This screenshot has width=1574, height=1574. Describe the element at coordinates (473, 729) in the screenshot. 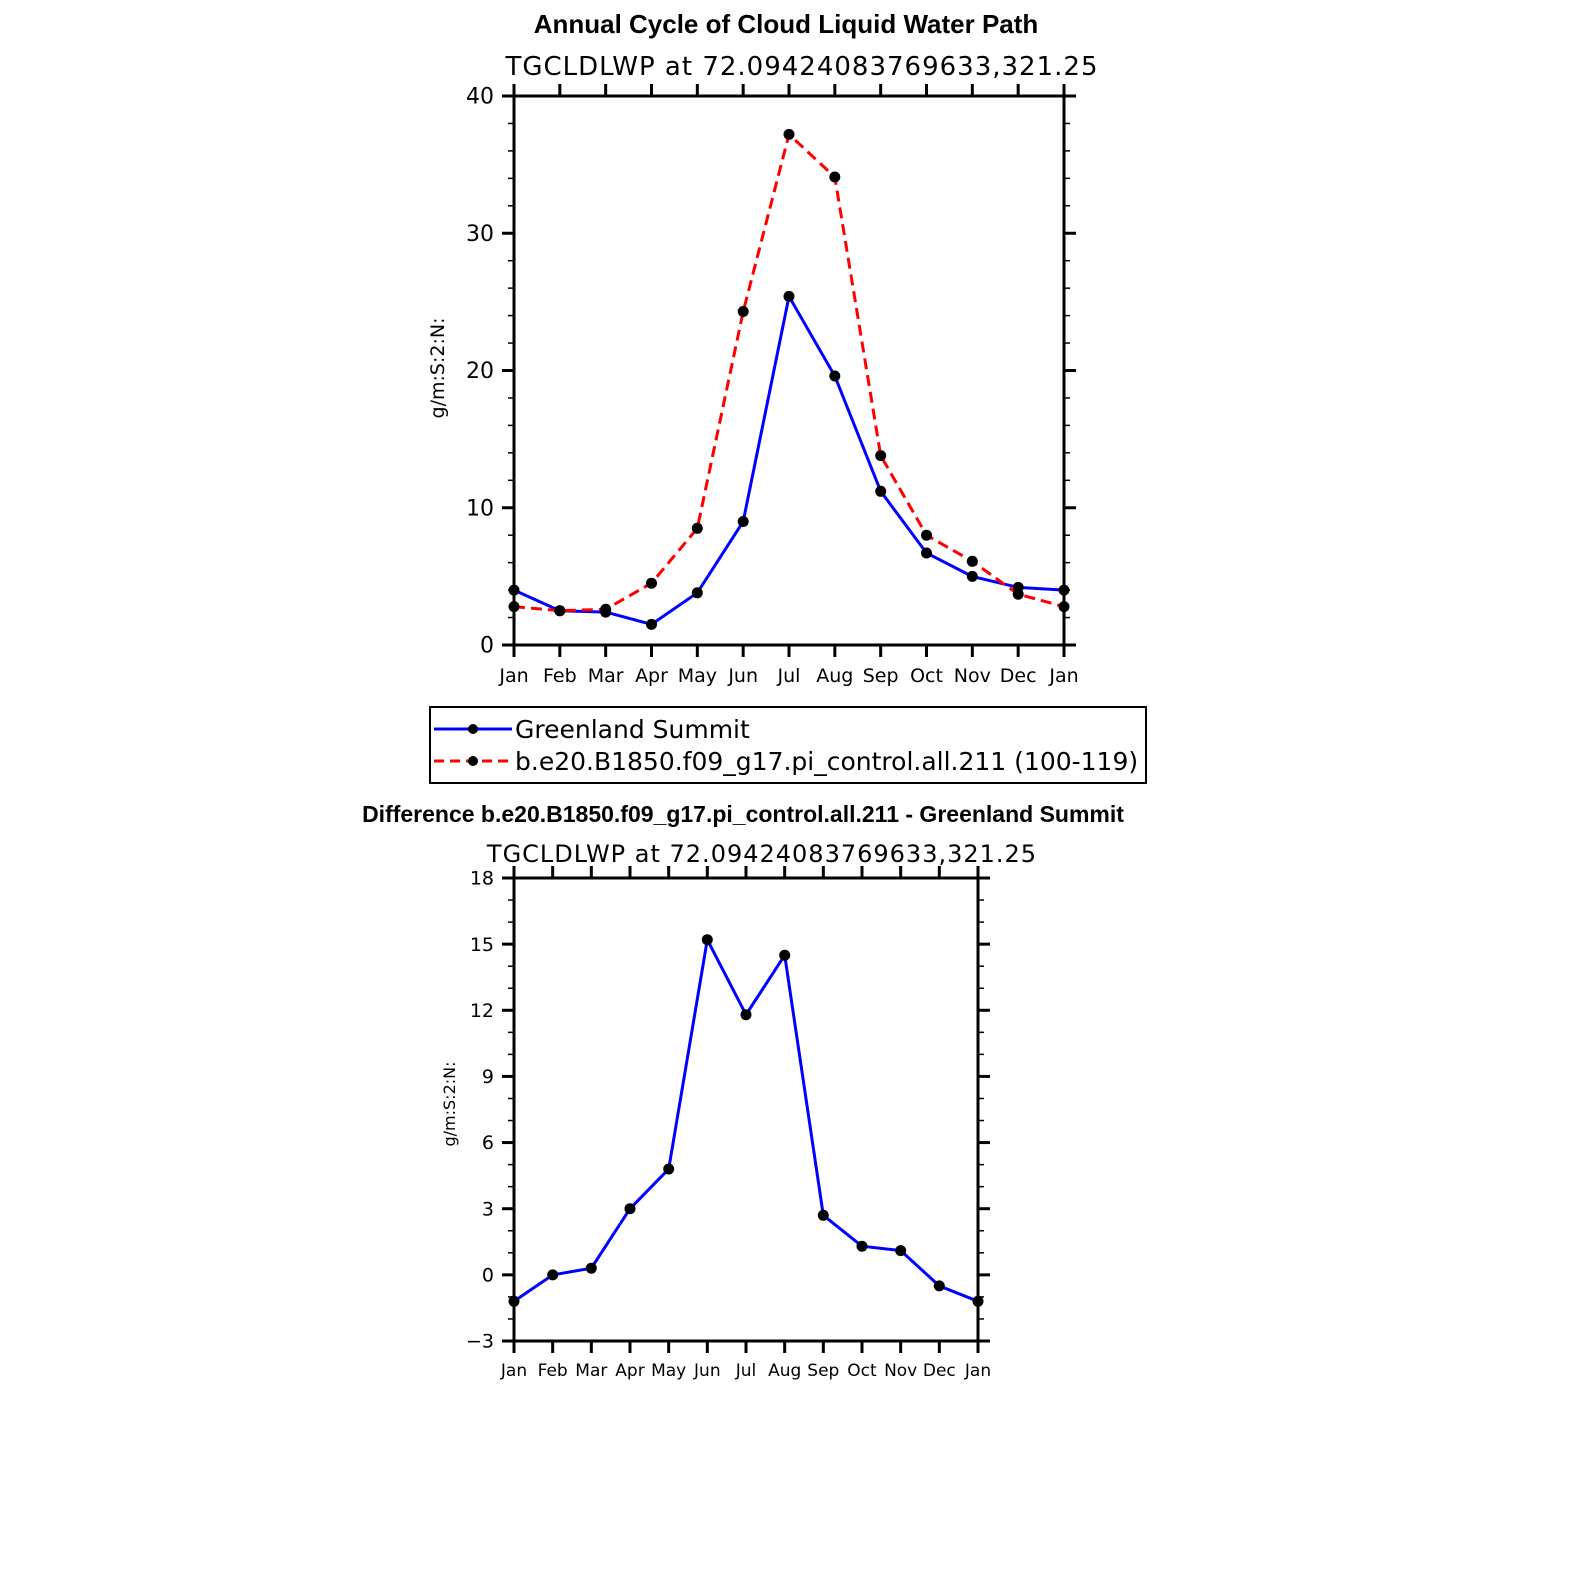

I see `legend-observation-marker` at that location.